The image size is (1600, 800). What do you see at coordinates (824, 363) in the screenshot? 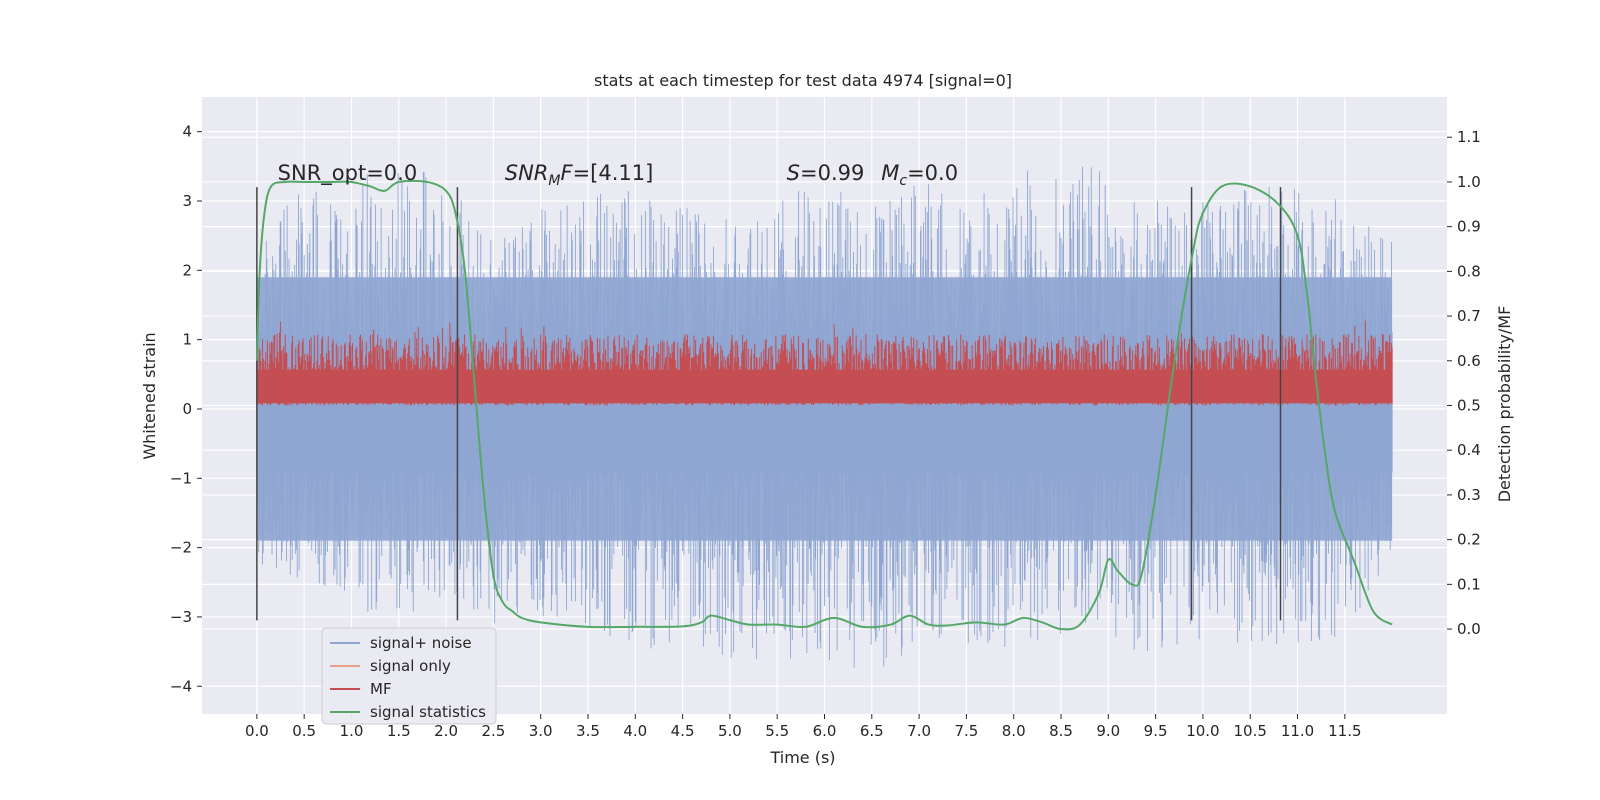
I see `mf-series` at bounding box center [824, 363].